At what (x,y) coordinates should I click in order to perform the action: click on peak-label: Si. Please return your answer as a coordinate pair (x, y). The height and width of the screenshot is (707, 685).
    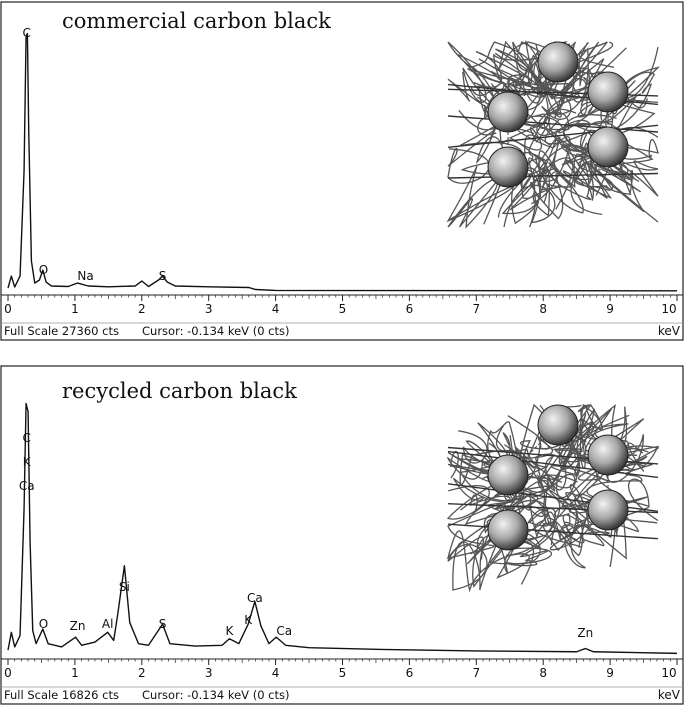
    Looking at the image, I should click on (124, 587).